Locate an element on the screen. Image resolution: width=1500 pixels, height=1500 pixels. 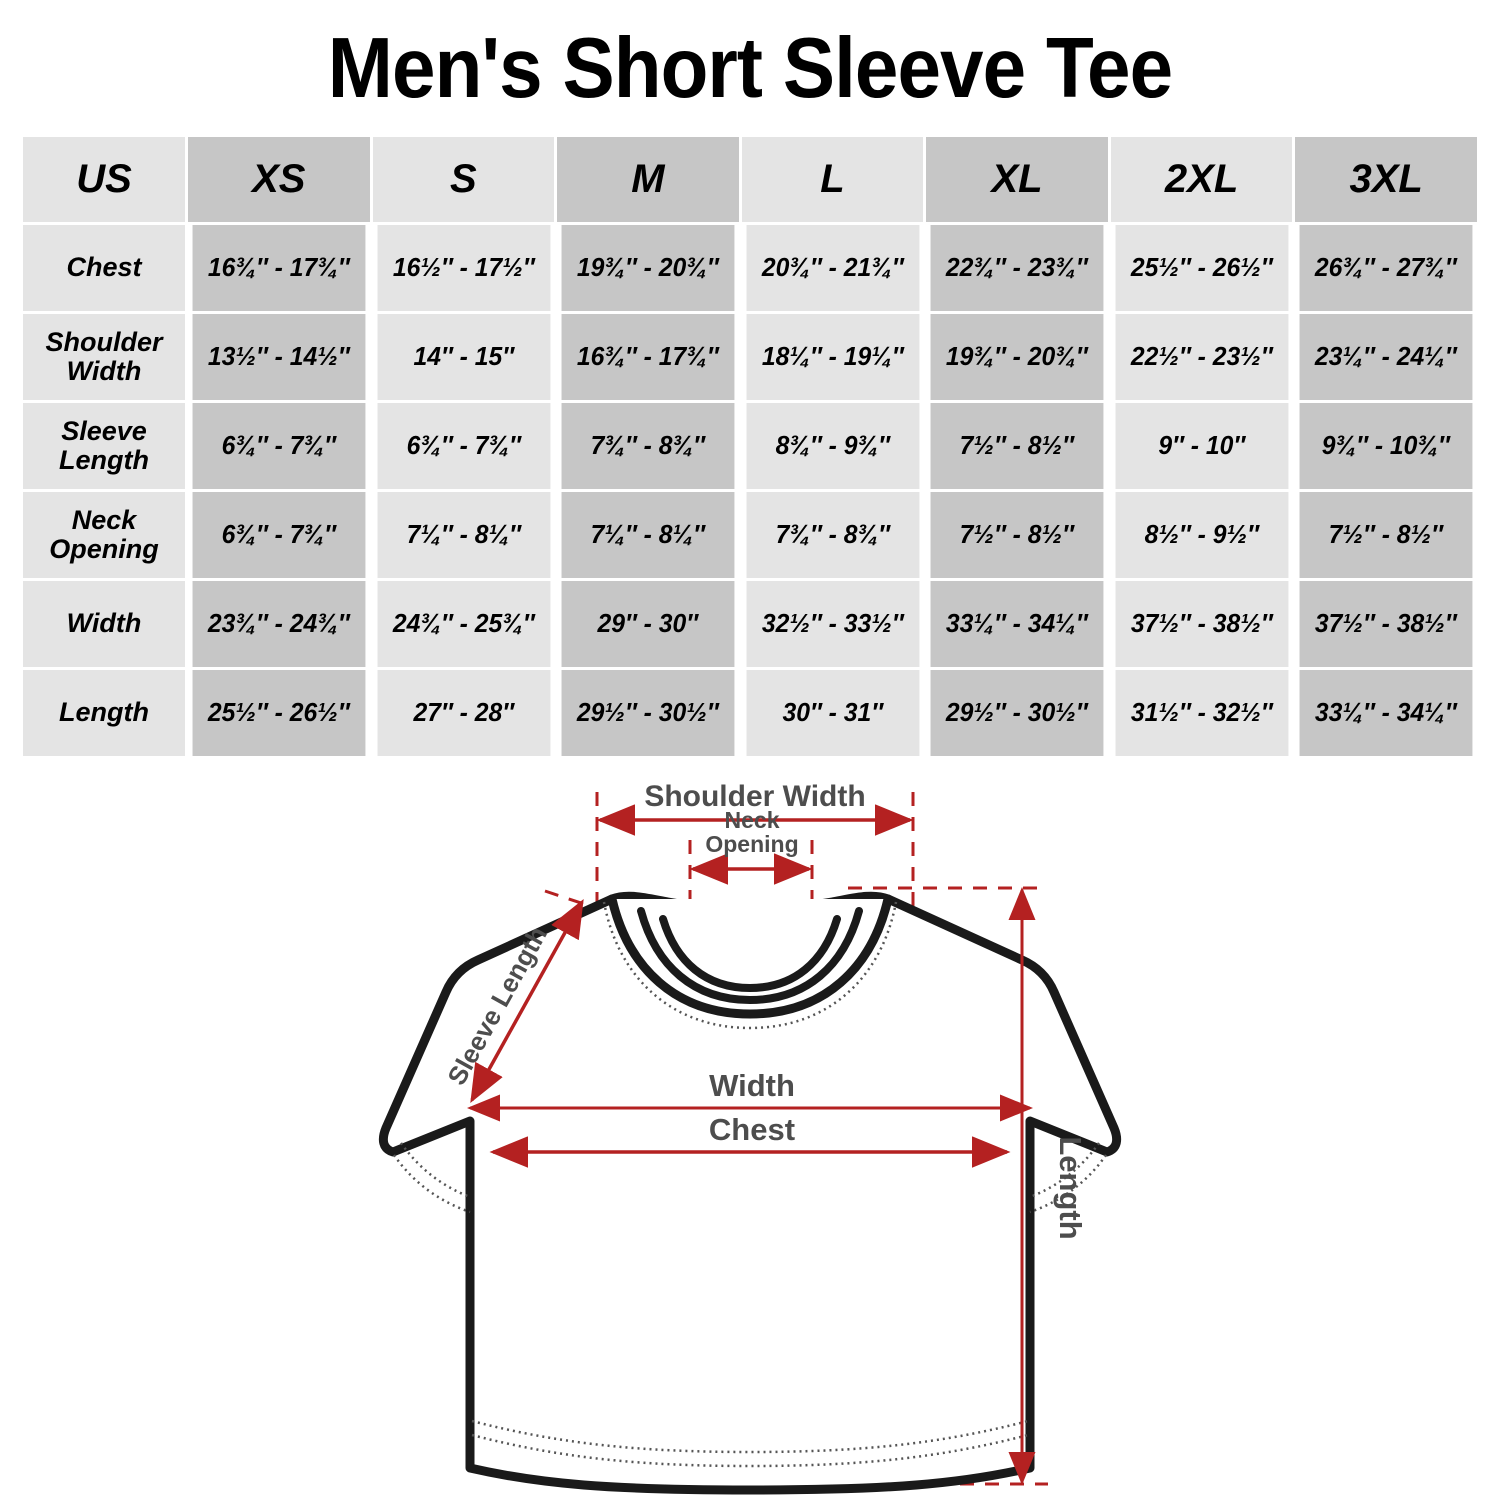
cell-width-l: 32½″ - 33½″ is located at coordinates (832, 623).